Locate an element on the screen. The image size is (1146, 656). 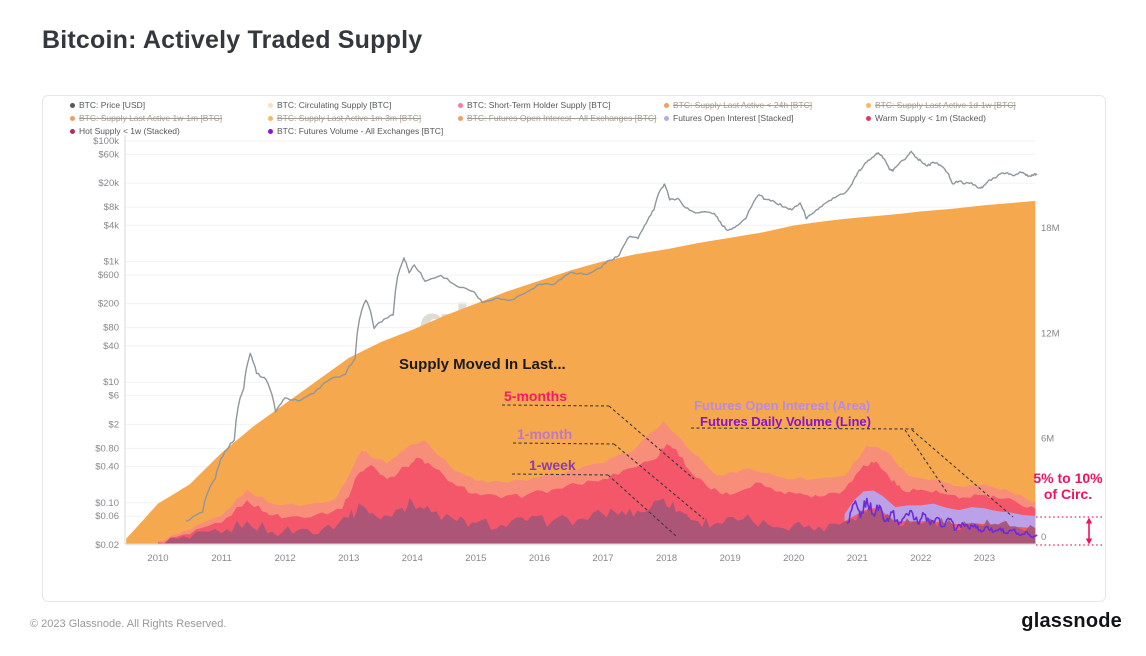
svg-text: $8k is located at coordinates (112, 207).